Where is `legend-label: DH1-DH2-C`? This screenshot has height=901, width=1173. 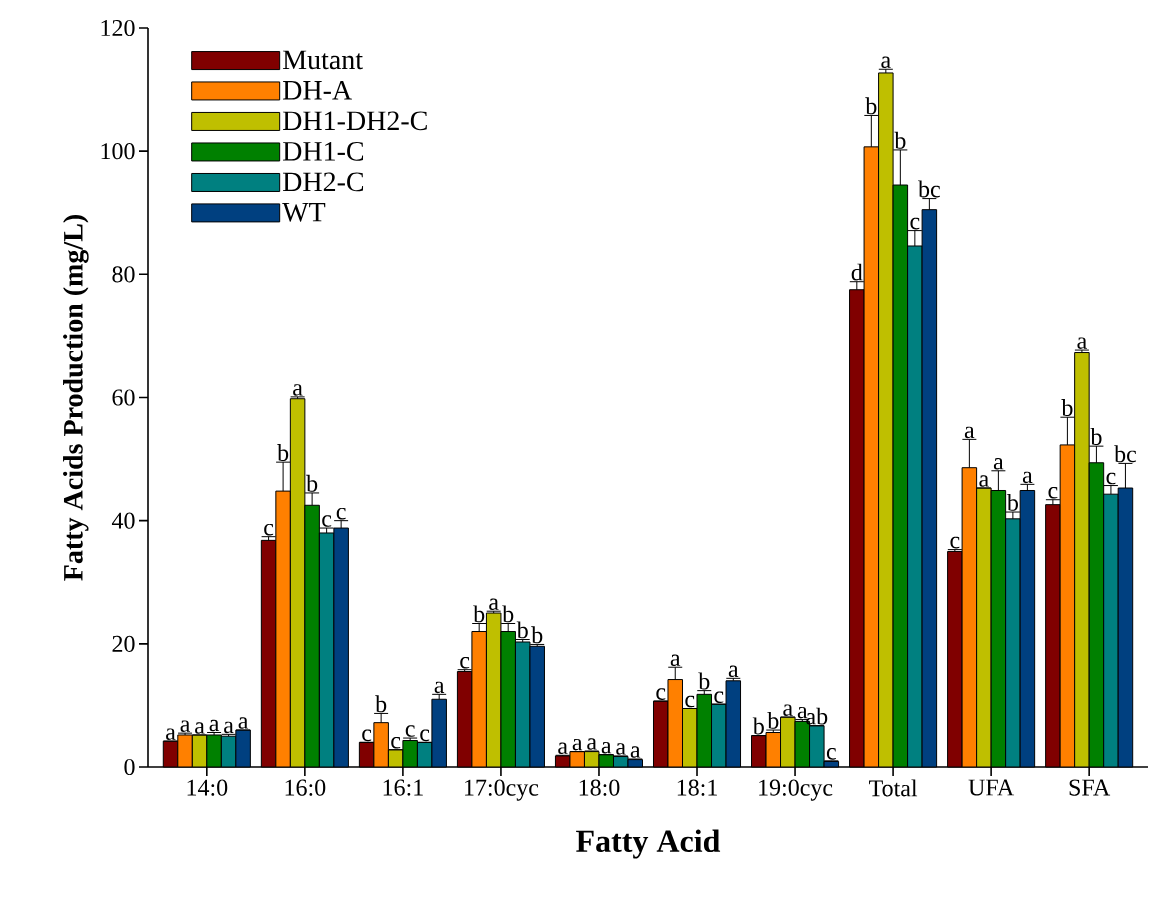
legend-label: DH1-DH2-C is located at coordinates (354, 121).